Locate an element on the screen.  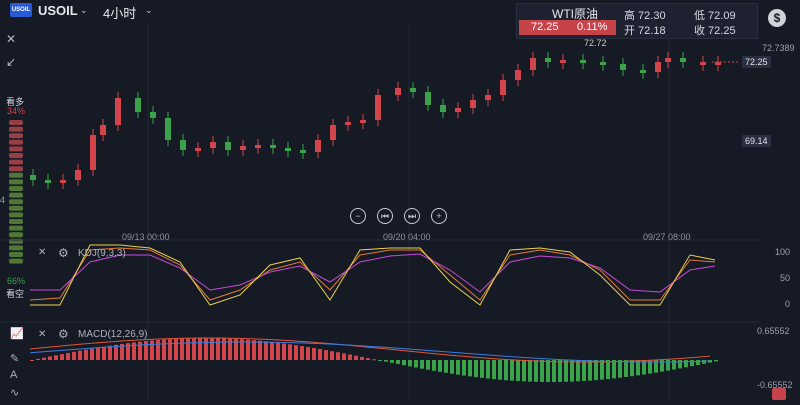
top-bar: USOIL USOIL ⌄ 4小时 ⌄ is located at coordinates (400, 11).